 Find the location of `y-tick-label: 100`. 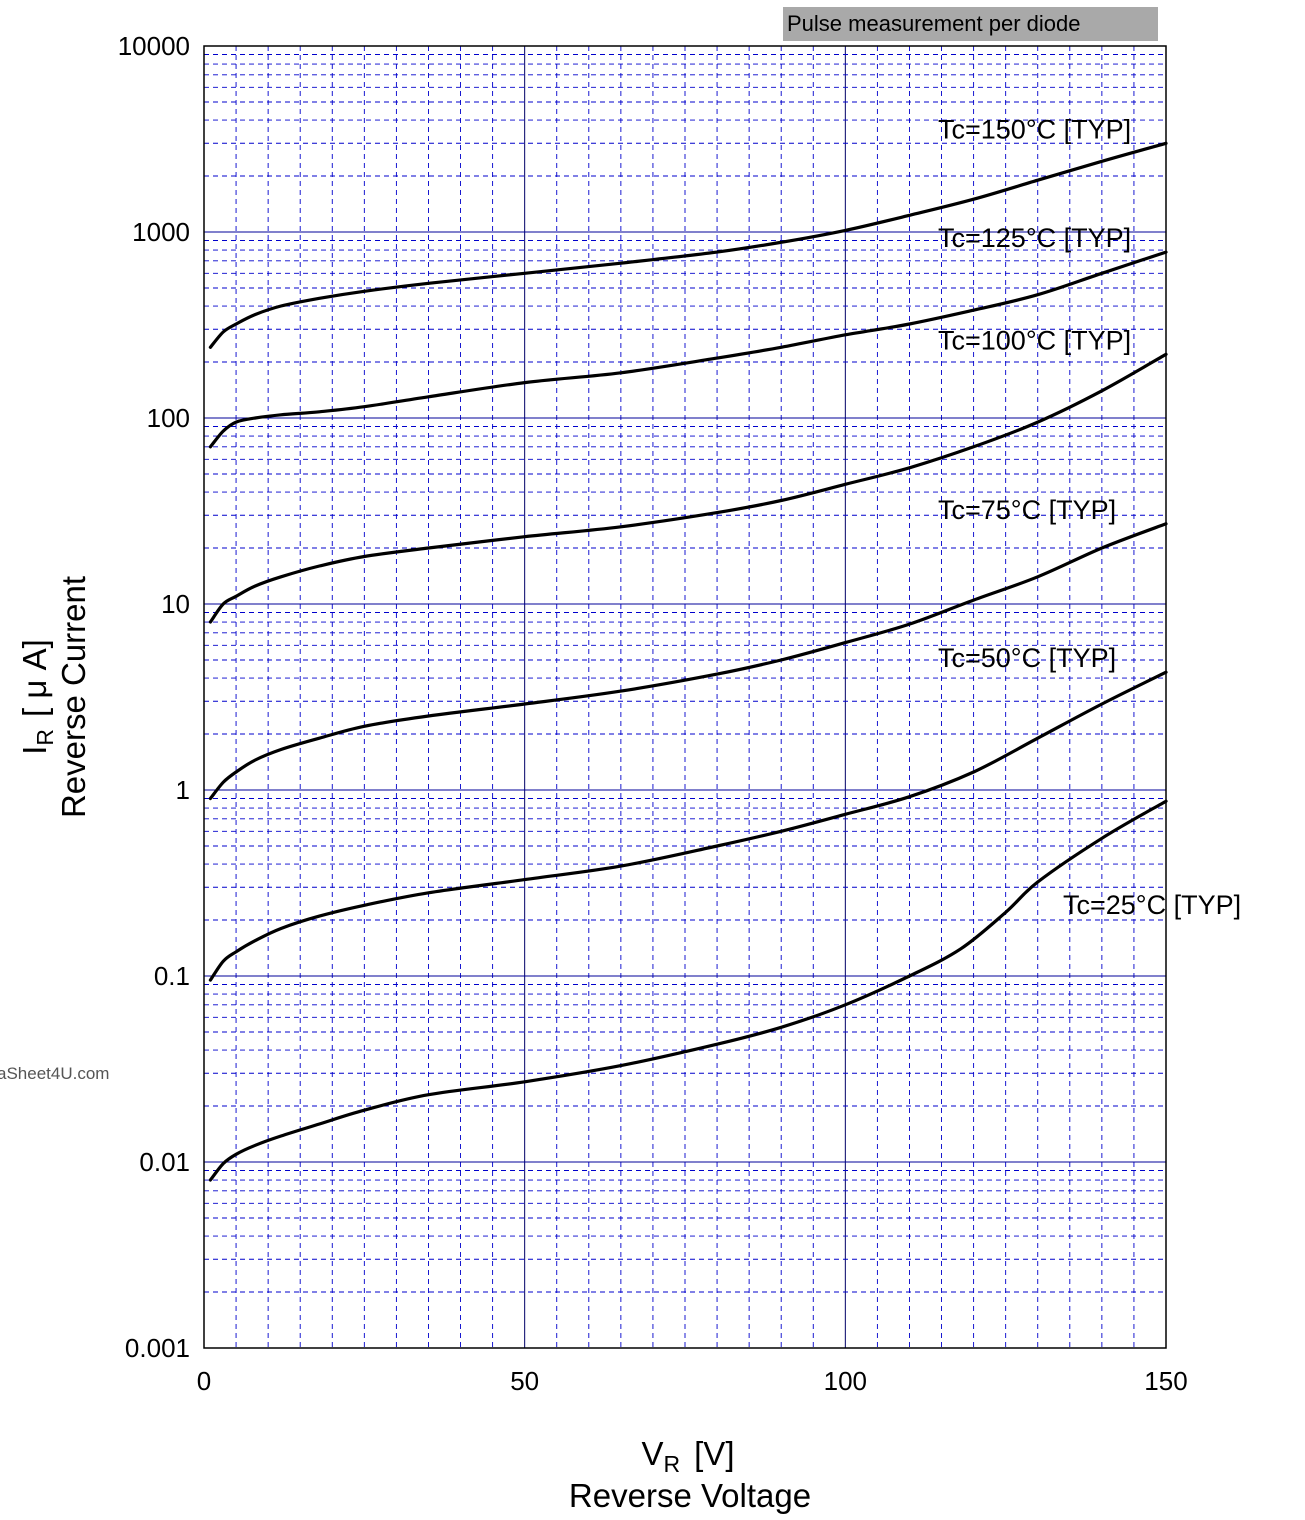

y-tick-label: 100 is located at coordinates (168, 418).